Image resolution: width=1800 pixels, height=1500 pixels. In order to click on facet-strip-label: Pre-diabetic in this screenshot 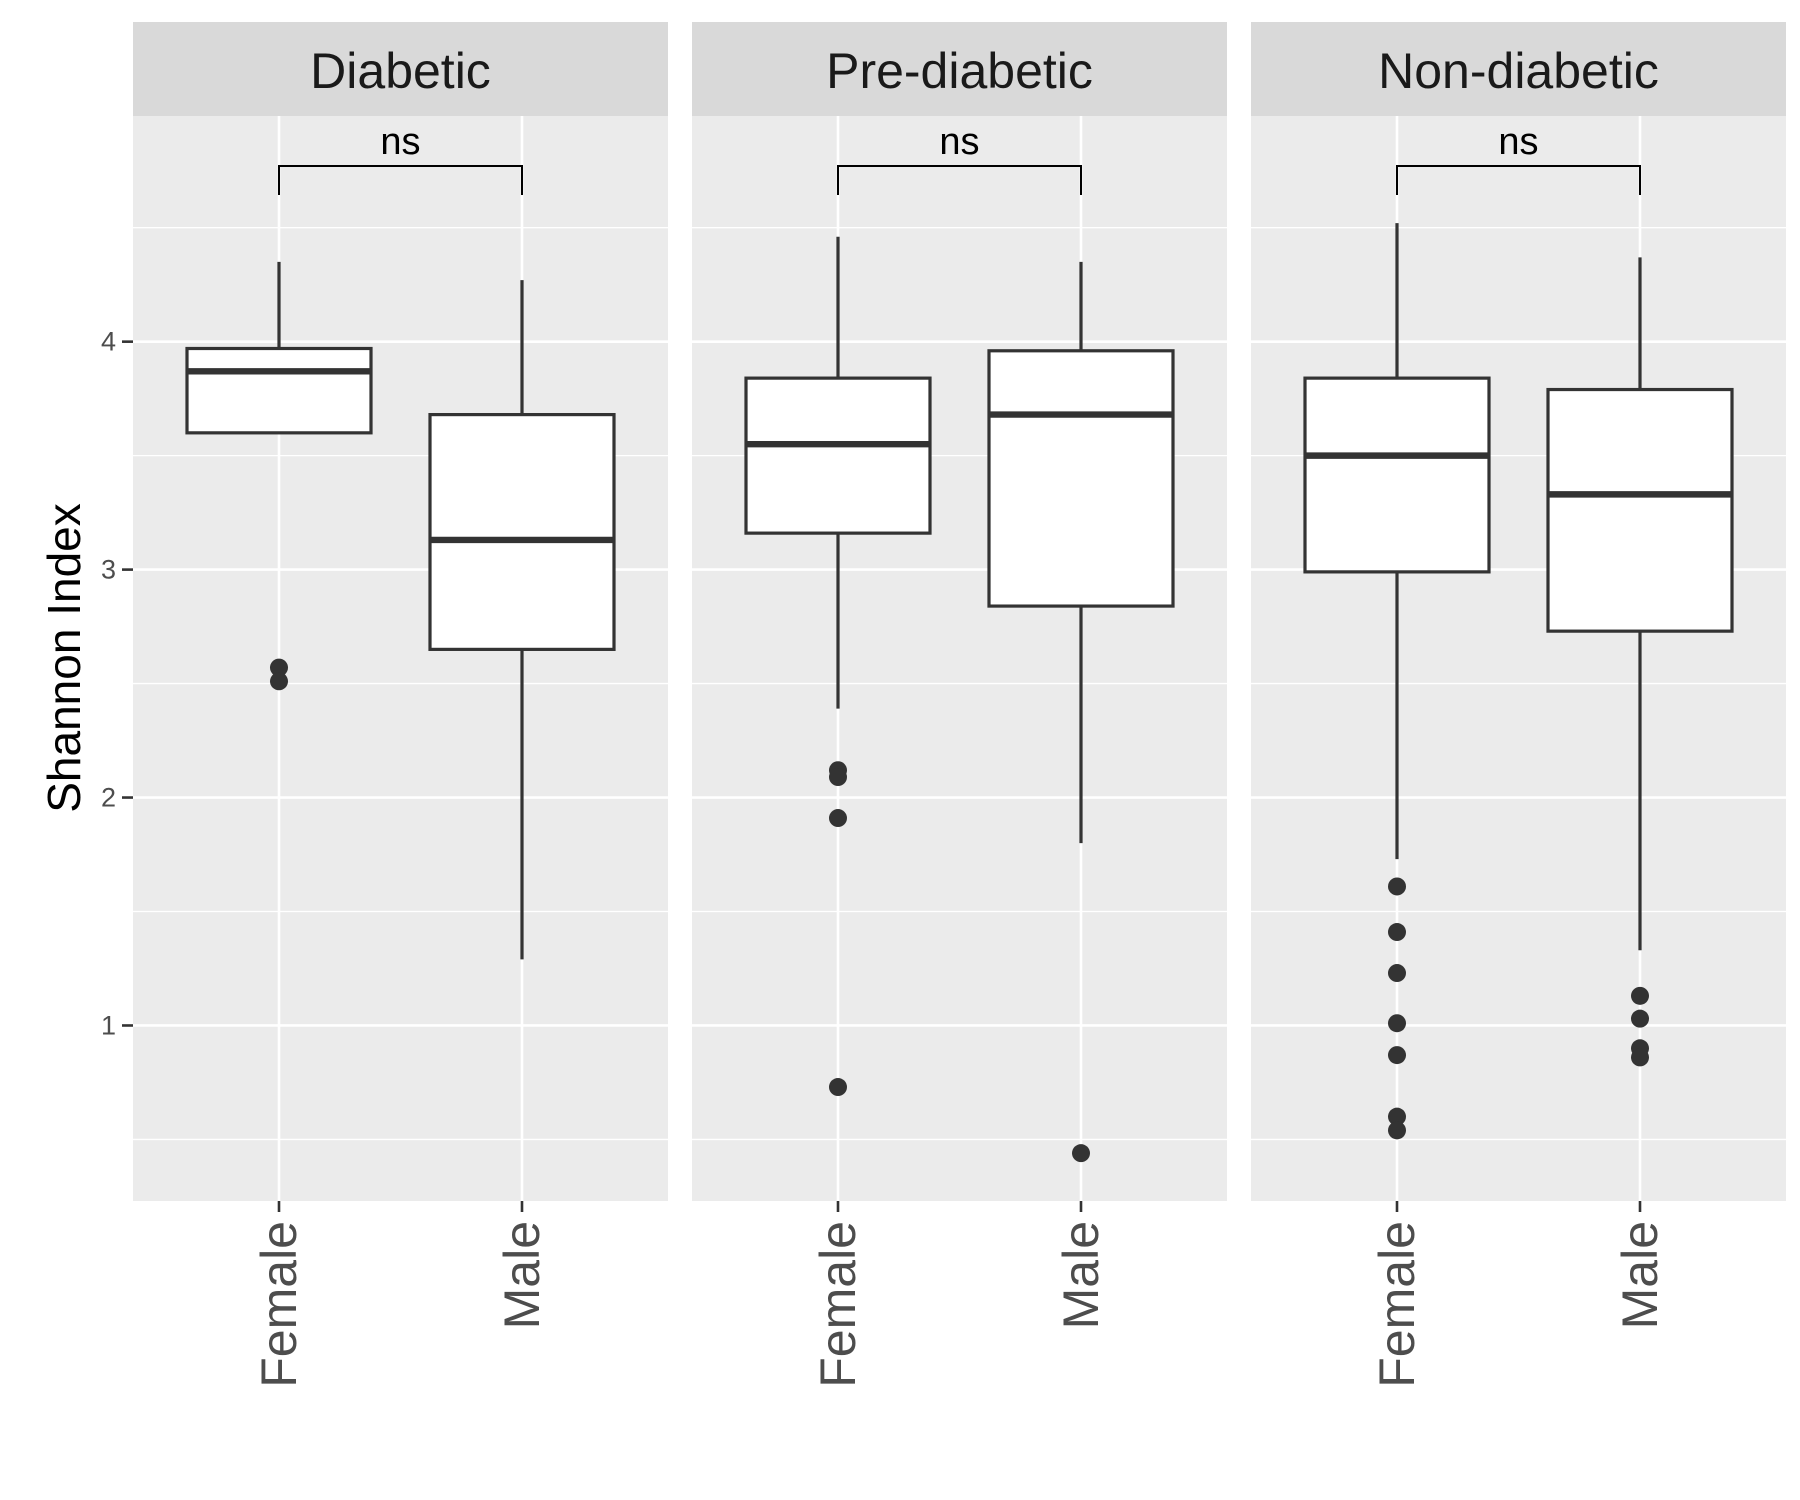, I will do `click(959, 71)`.